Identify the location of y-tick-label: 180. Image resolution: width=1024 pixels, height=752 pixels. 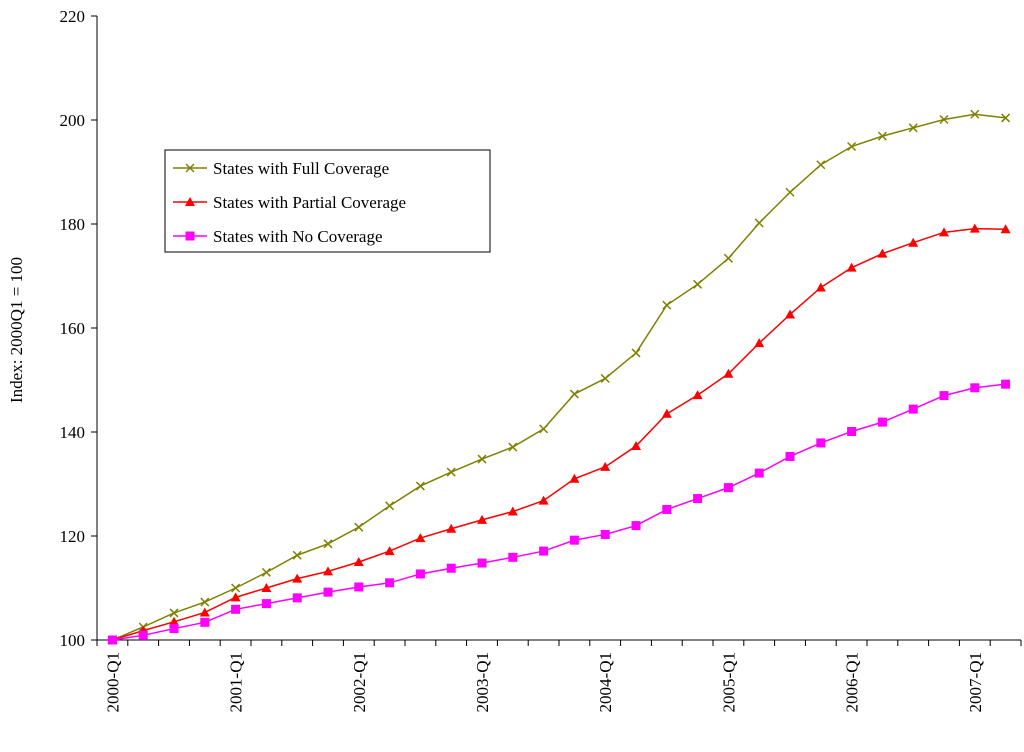
(73, 224).